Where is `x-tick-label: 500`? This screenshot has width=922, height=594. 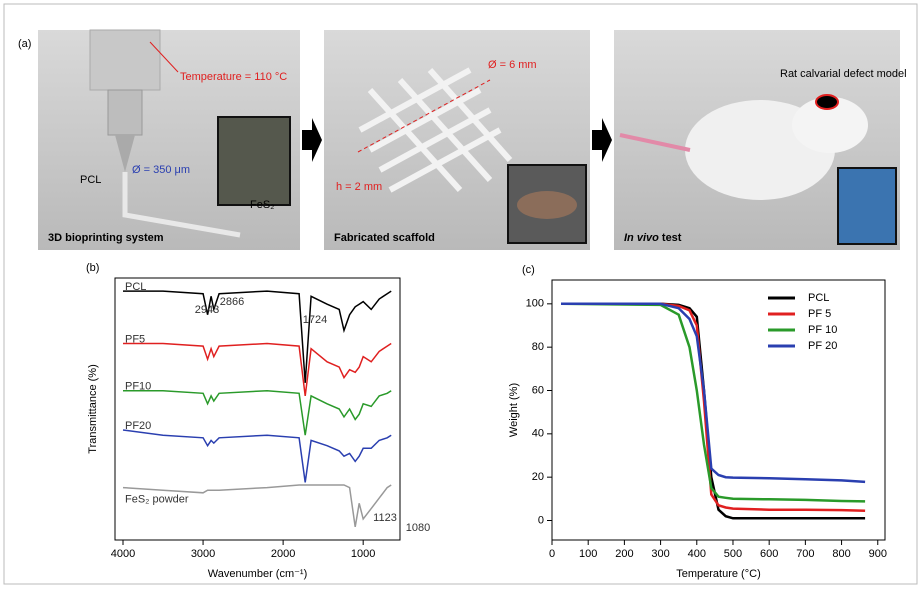 x-tick-label: 500 is located at coordinates (733, 554).